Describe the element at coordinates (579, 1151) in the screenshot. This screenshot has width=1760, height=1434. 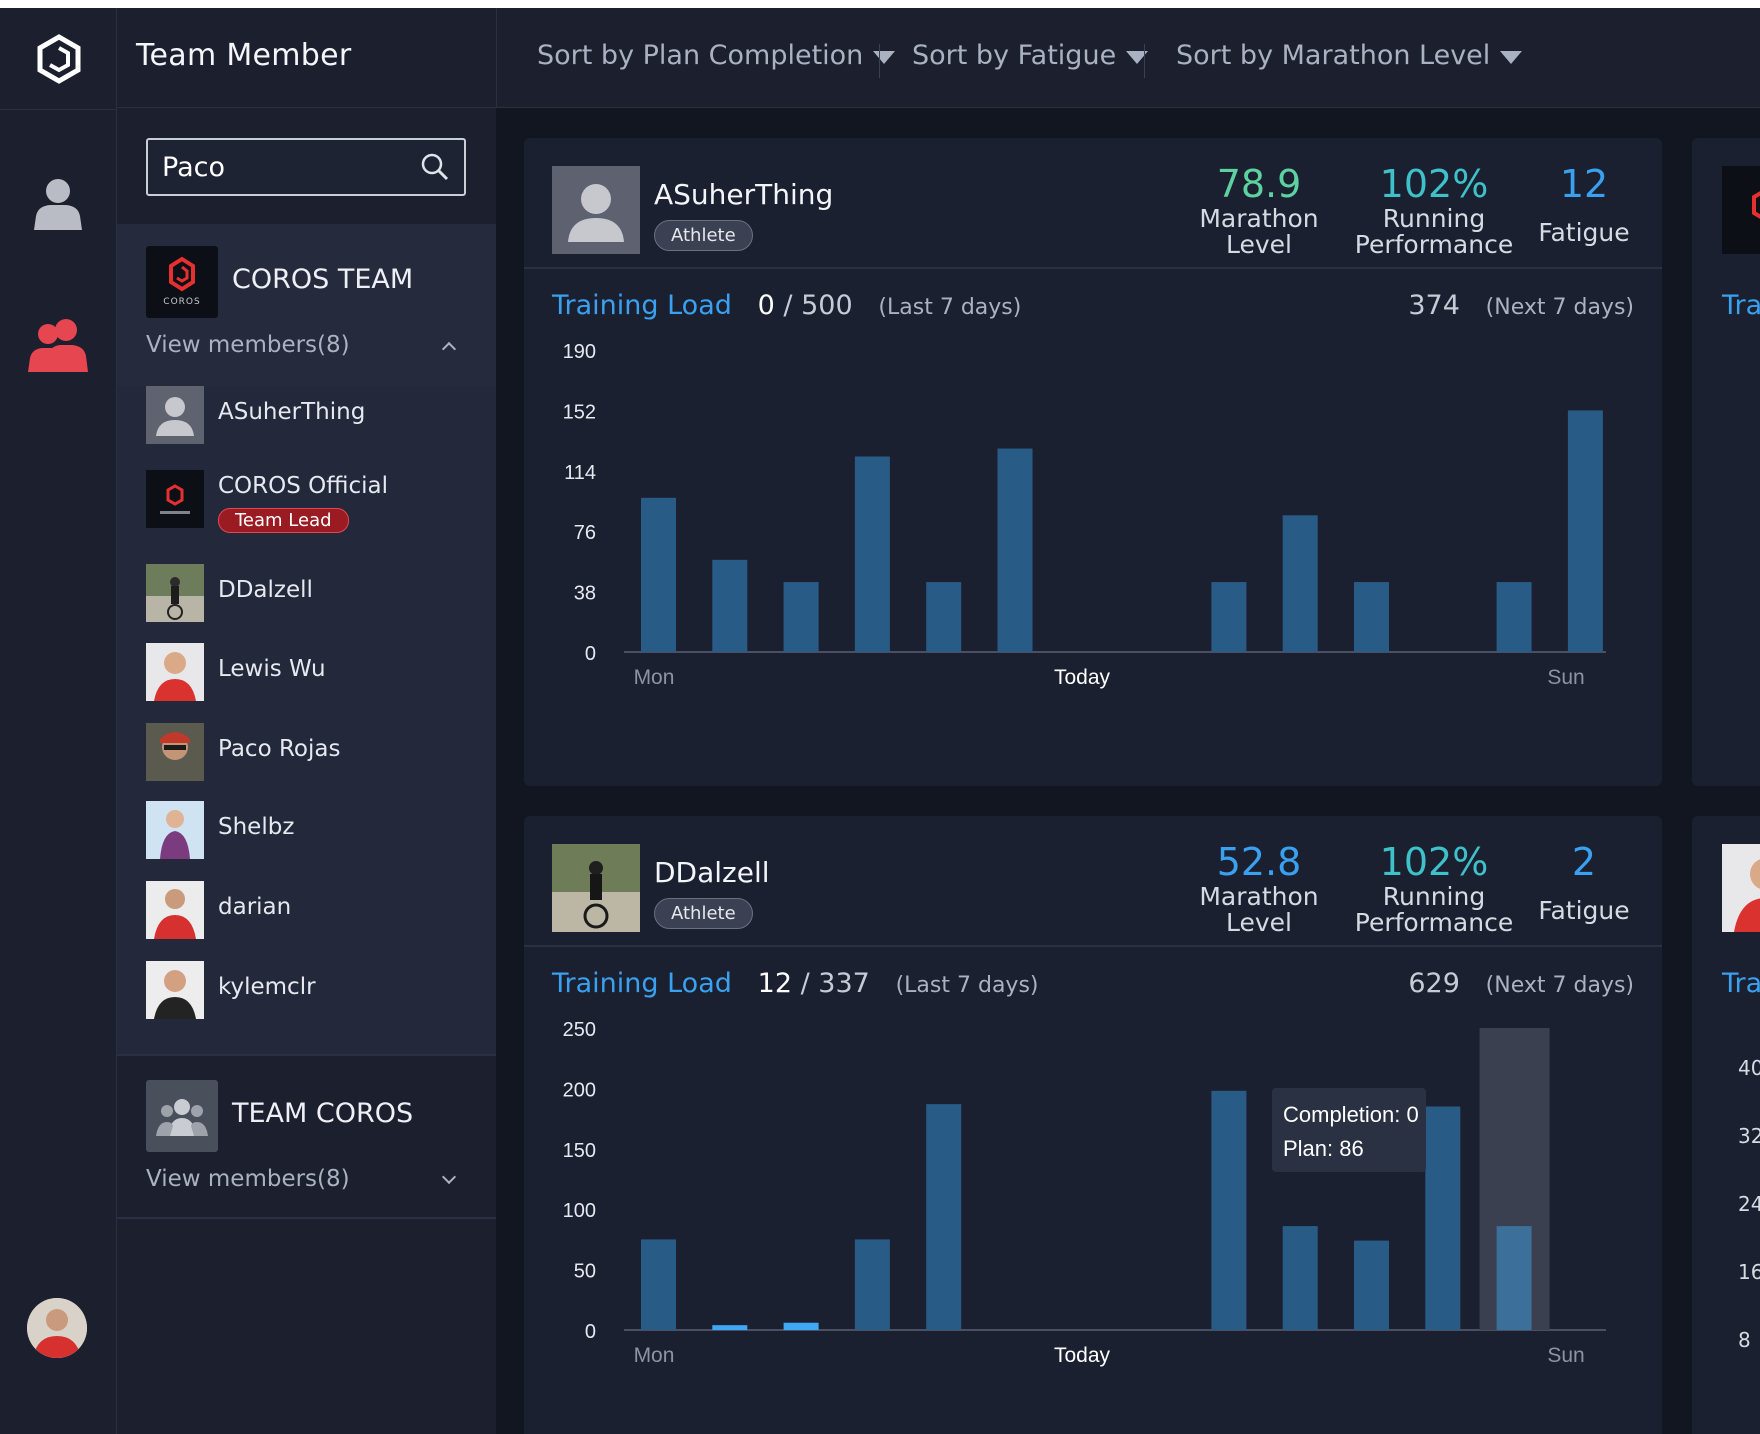
I see `y-tick-label: 150` at that location.